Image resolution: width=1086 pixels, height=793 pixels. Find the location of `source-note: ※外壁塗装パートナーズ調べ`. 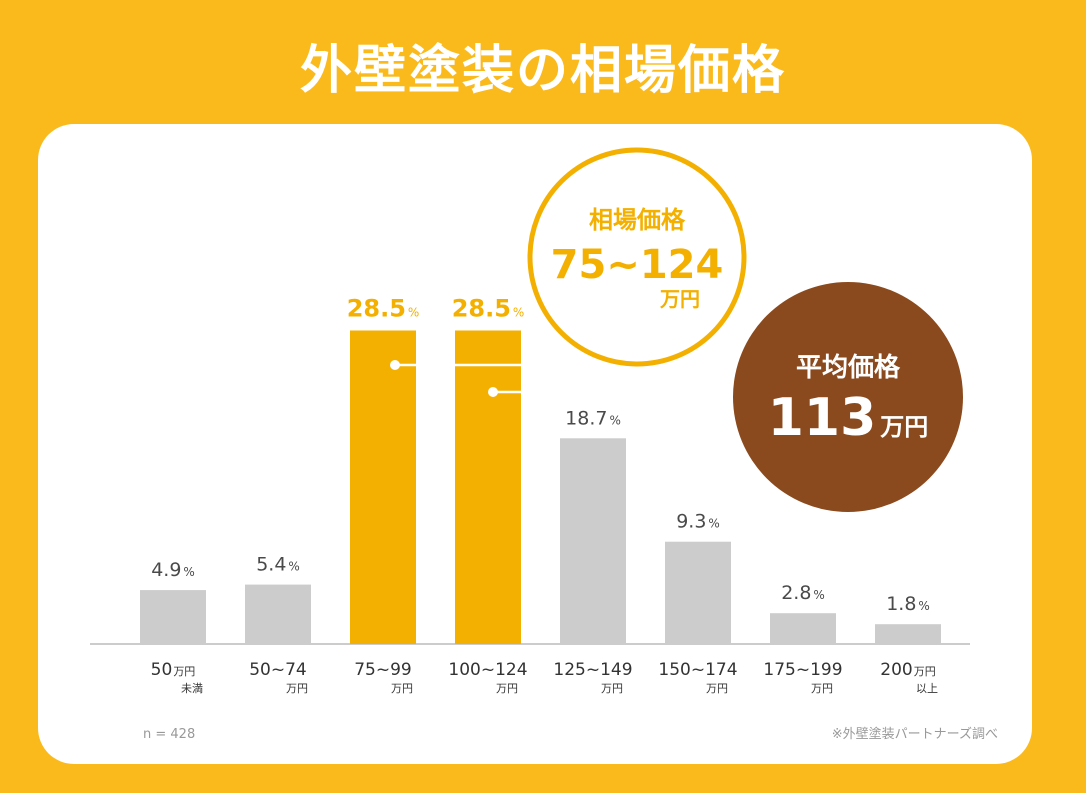

source-note: ※外壁塗装パートナーズ調べ is located at coordinates (915, 734).